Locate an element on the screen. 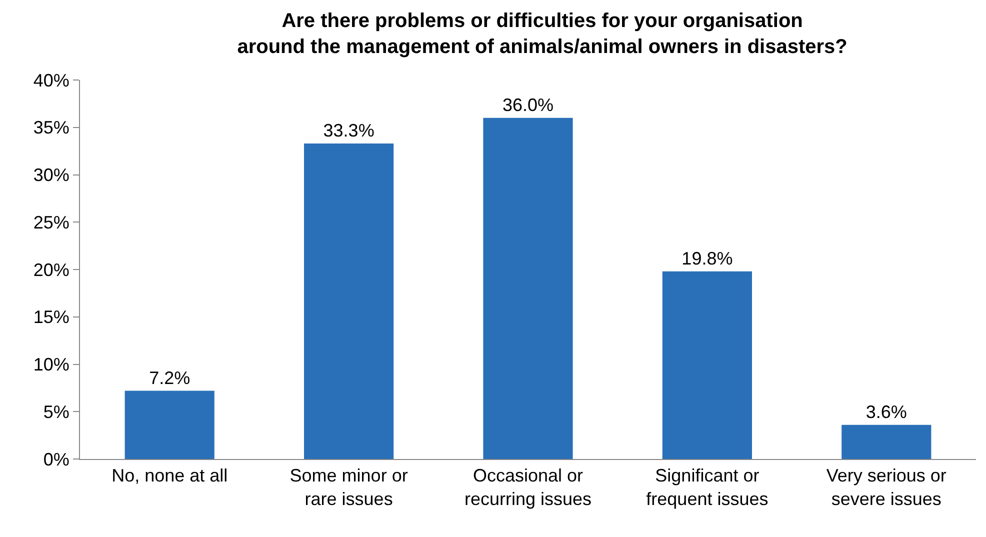 The height and width of the screenshot is (537, 986). data-label: 3.6% is located at coordinates (886, 412).